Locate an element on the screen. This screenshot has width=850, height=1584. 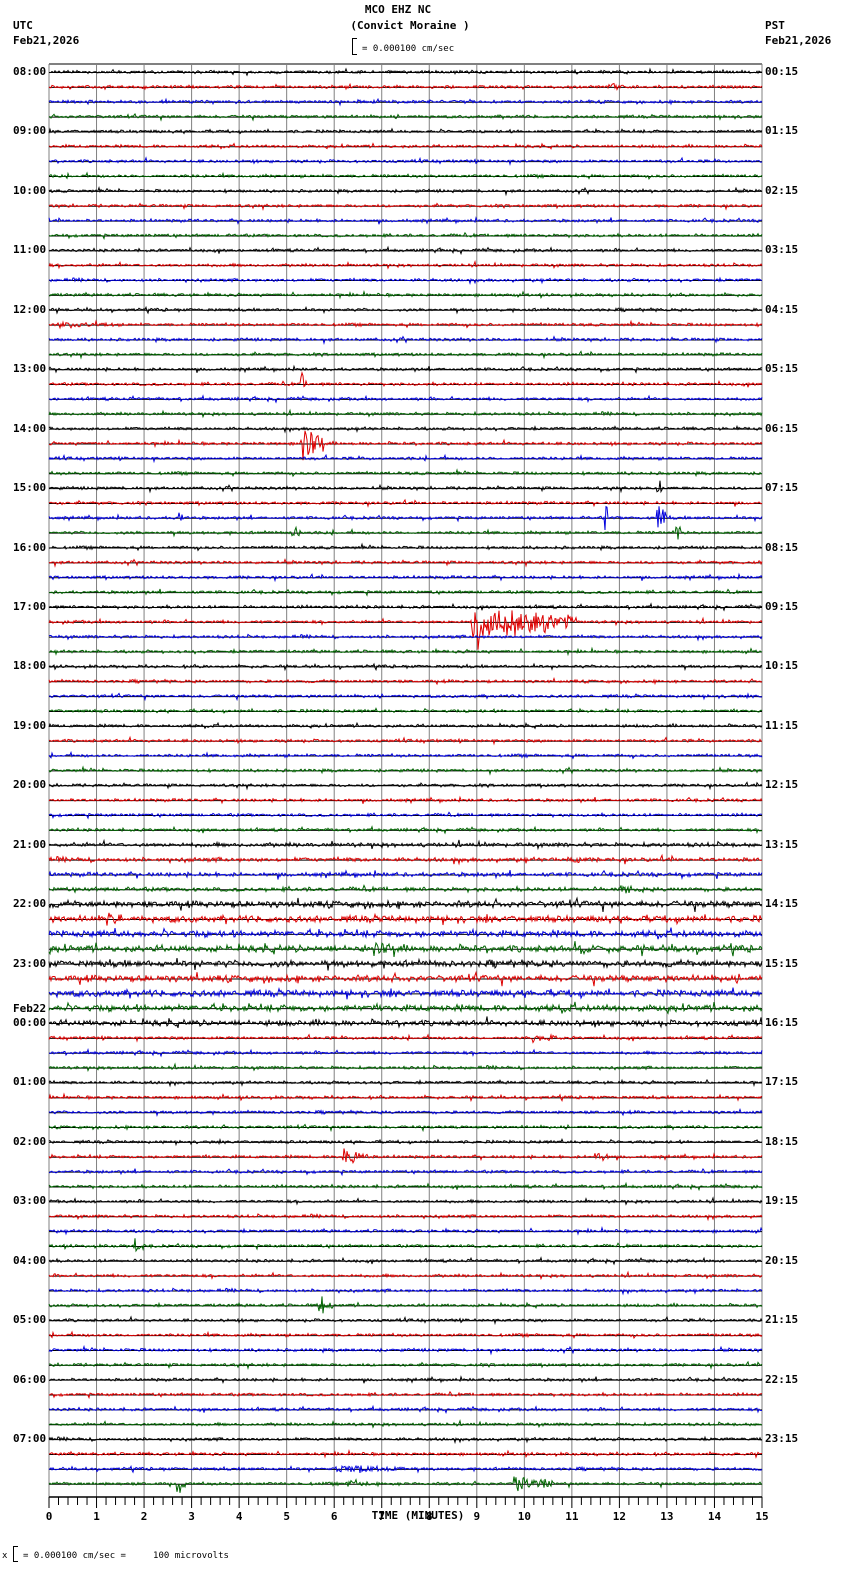
scale-text: = 0.000100 cm/sec is located at coordinates (408, 49).